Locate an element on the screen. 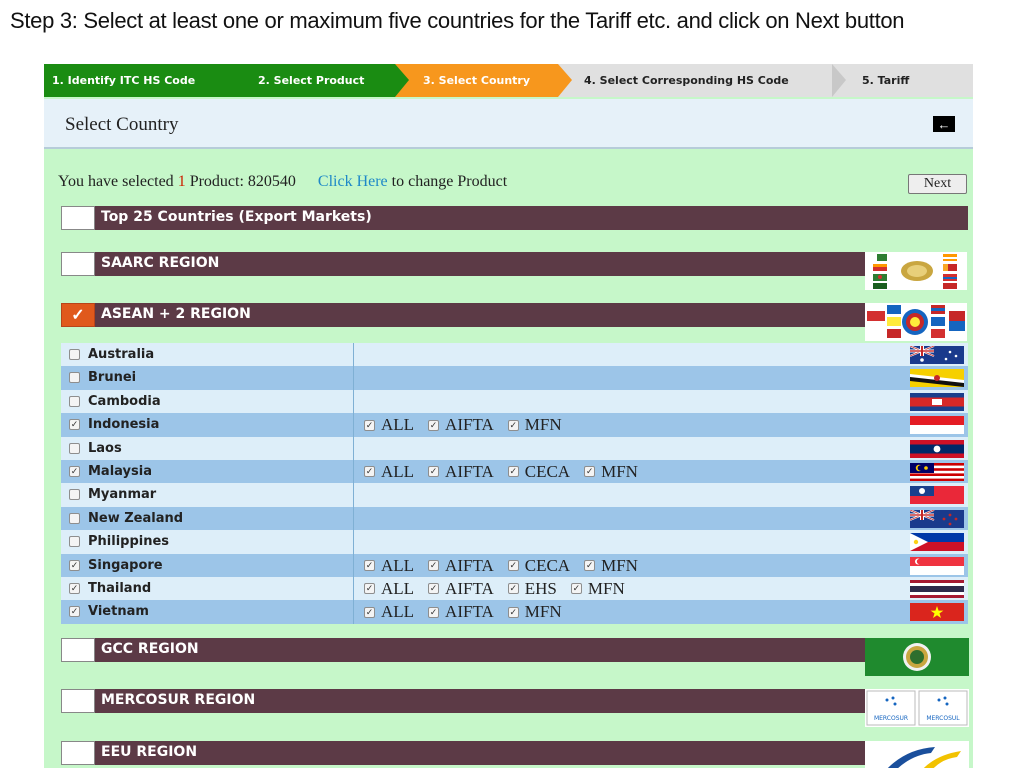 The width and height of the screenshot is (1024, 768). country-row-thailand: ✓ Thailand ✓ ALL ✓ AIFTA ✓ EHS ✓ MFN is located at coordinates (514, 588).